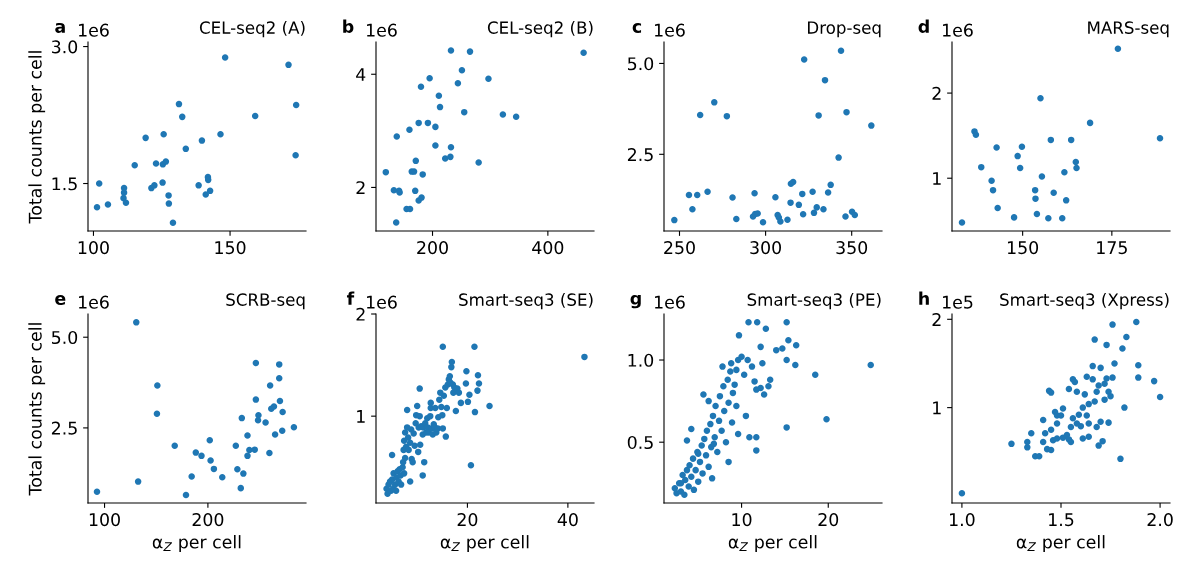  Describe the element at coordinates (252, 29) in the screenshot. I see `chart-title: CEL-seq2 (A)` at that location.